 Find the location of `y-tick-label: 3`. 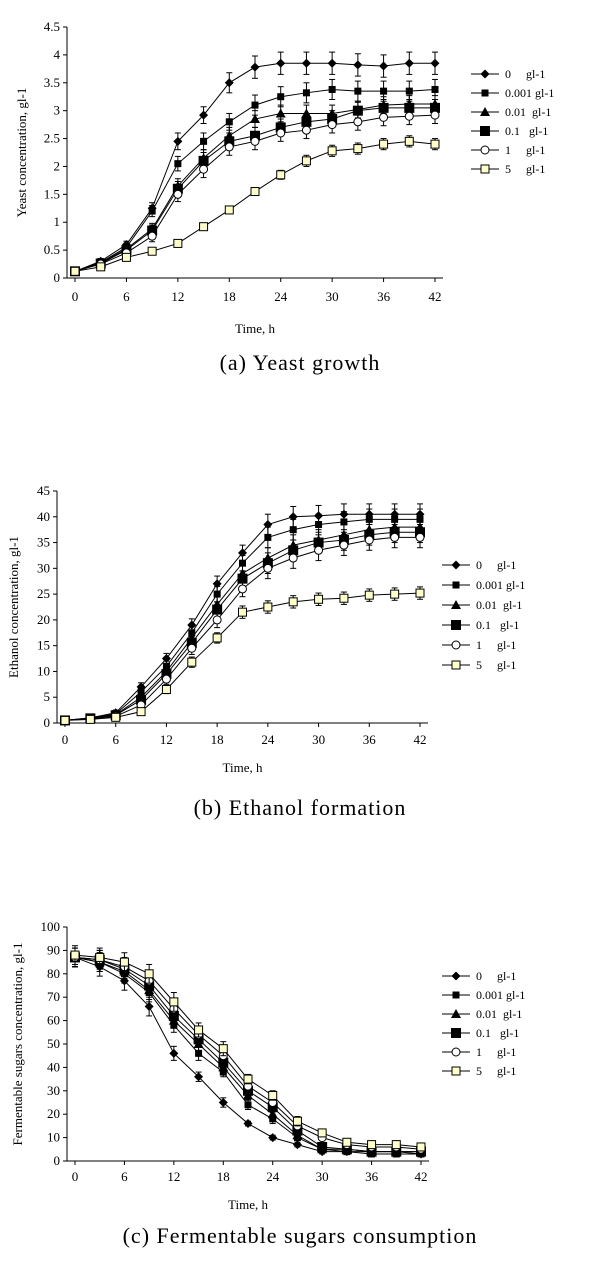

y-tick-label: 3 is located at coordinates (57, 110).